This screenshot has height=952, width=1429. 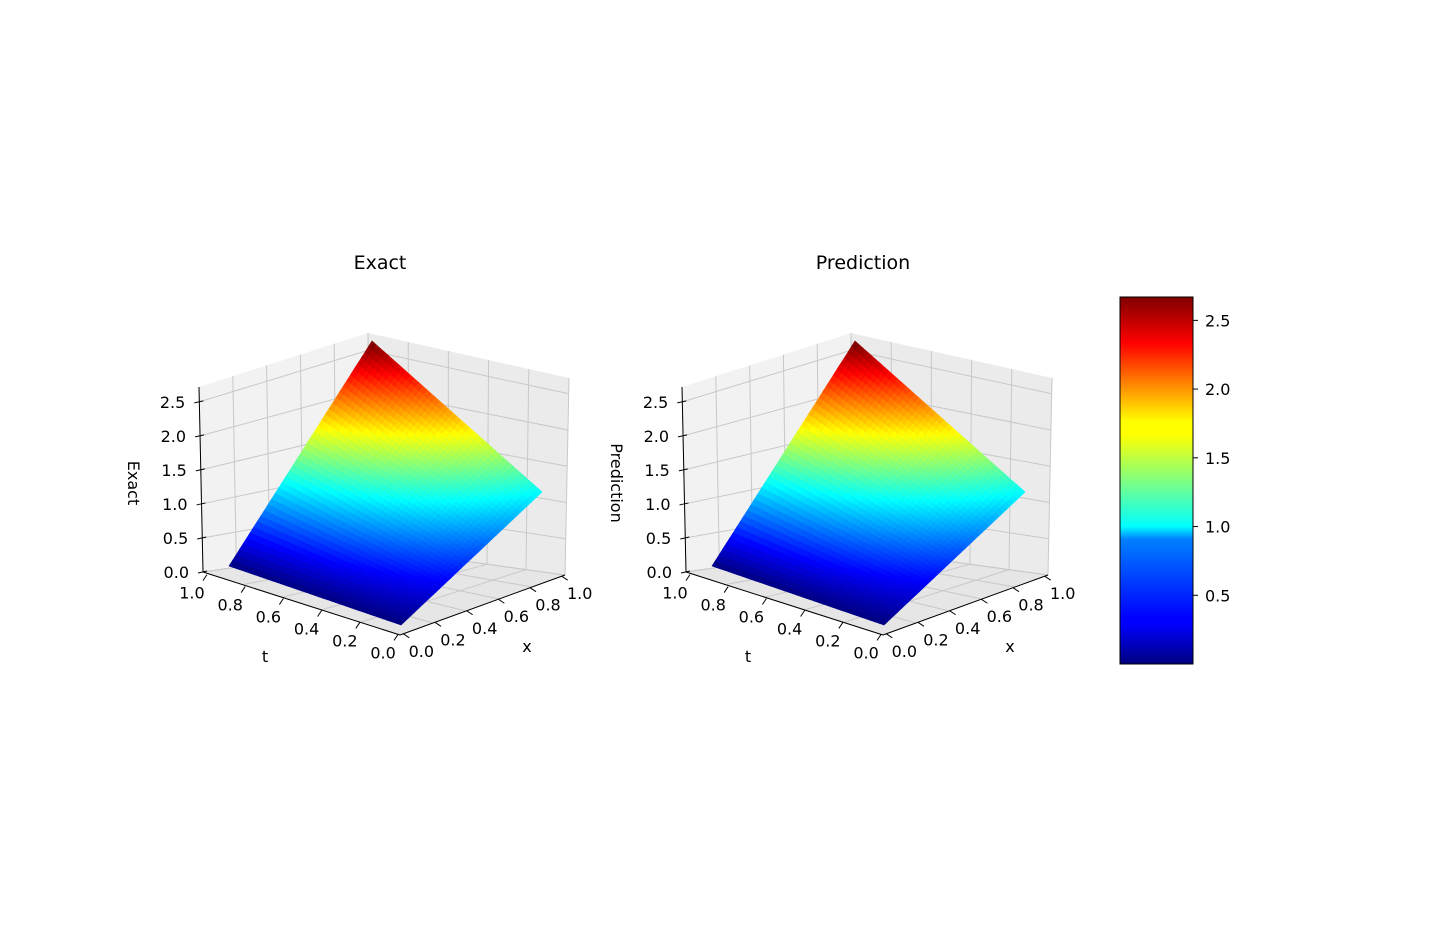 What do you see at coordinates (616, 482) in the screenshot?
I see `z-axis-label: Prediction` at bounding box center [616, 482].